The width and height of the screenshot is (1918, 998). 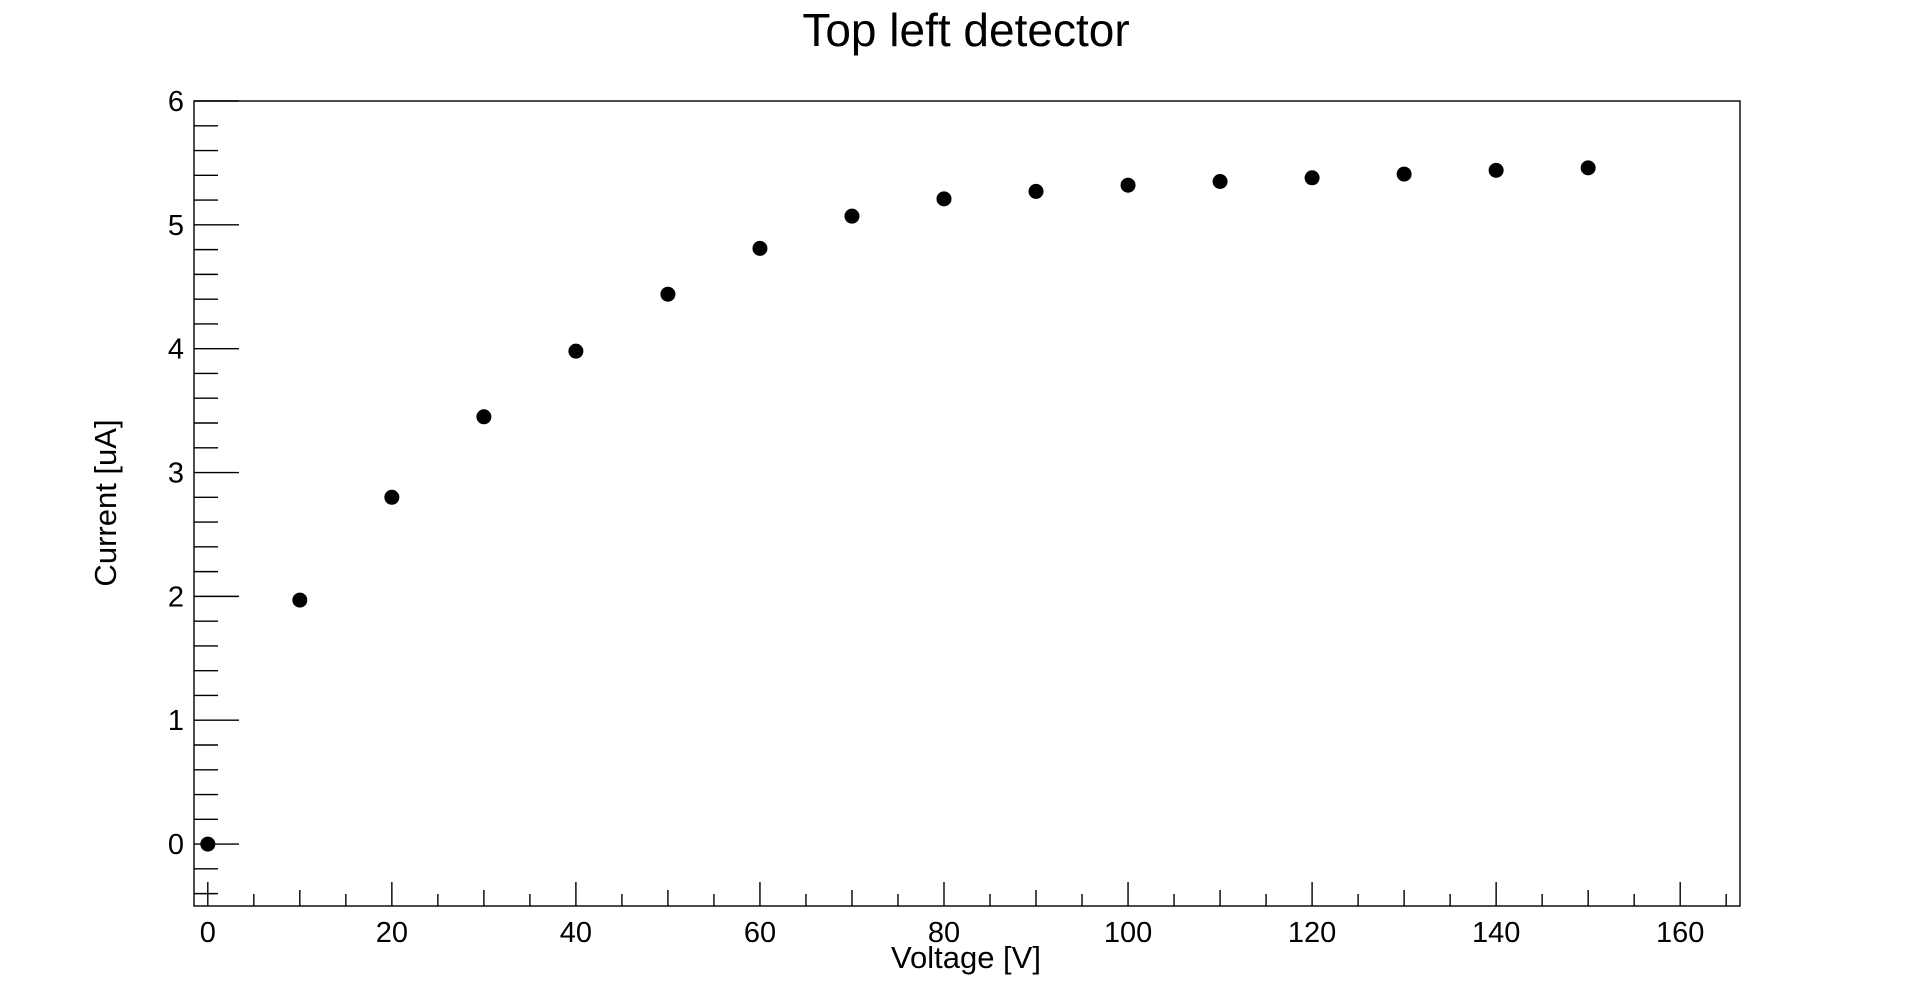 I want to click on y-axis: 0 1 2 3 4 5 6, so click(x=203, y=490).